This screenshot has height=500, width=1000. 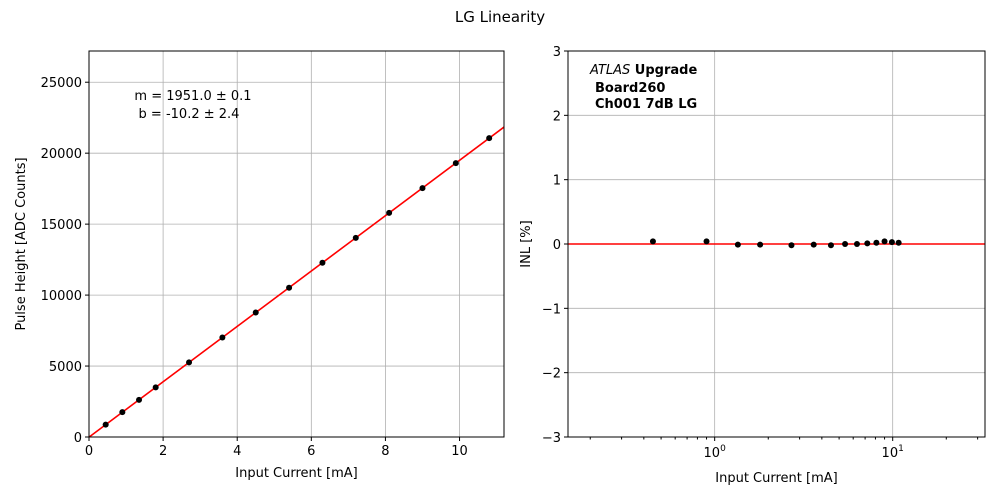 I want to click on right-y-axis-label: INL [%], so click(x=526, y=243).